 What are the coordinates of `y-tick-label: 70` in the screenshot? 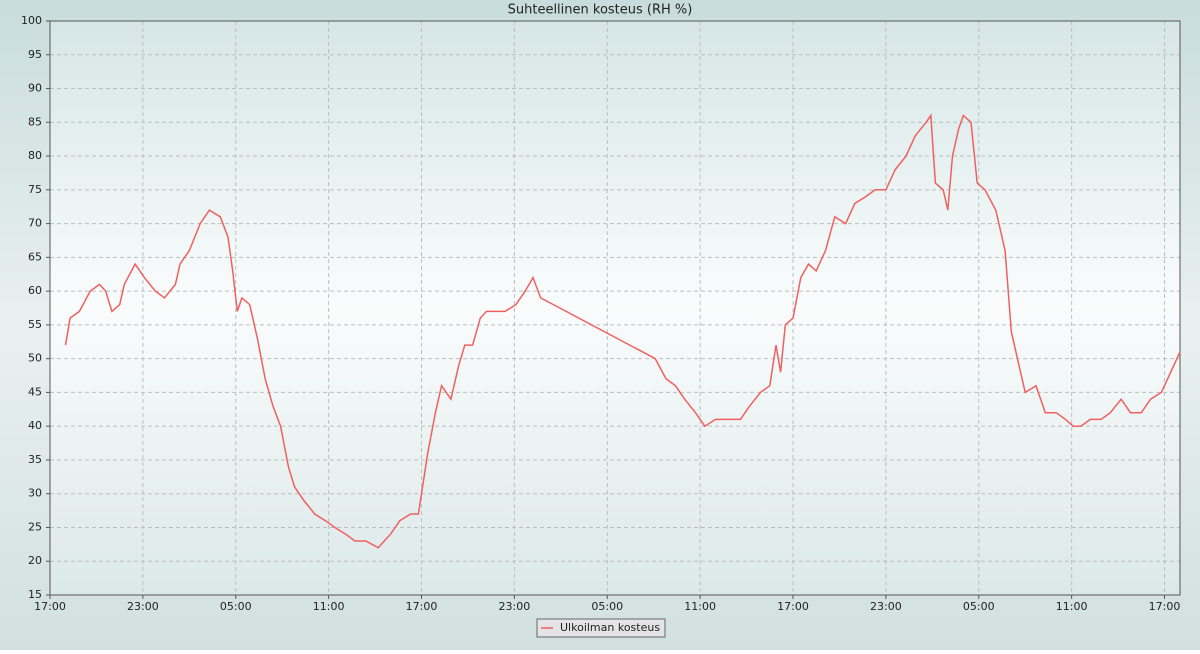 It's located at (35, 223).